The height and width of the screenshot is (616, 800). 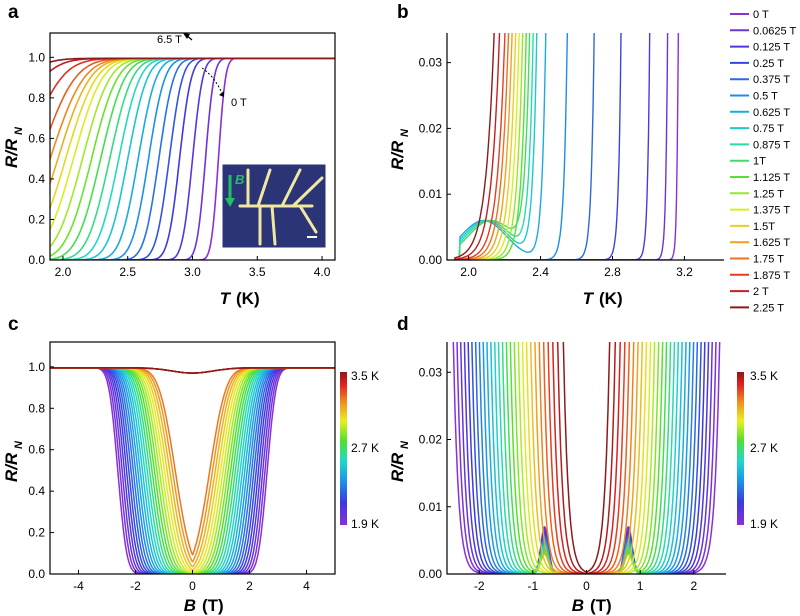 What do you see at coordinates (768, 194) in the screenshot?
I see `legend-entry: 1.25 T` at bounding box center [768, 194].